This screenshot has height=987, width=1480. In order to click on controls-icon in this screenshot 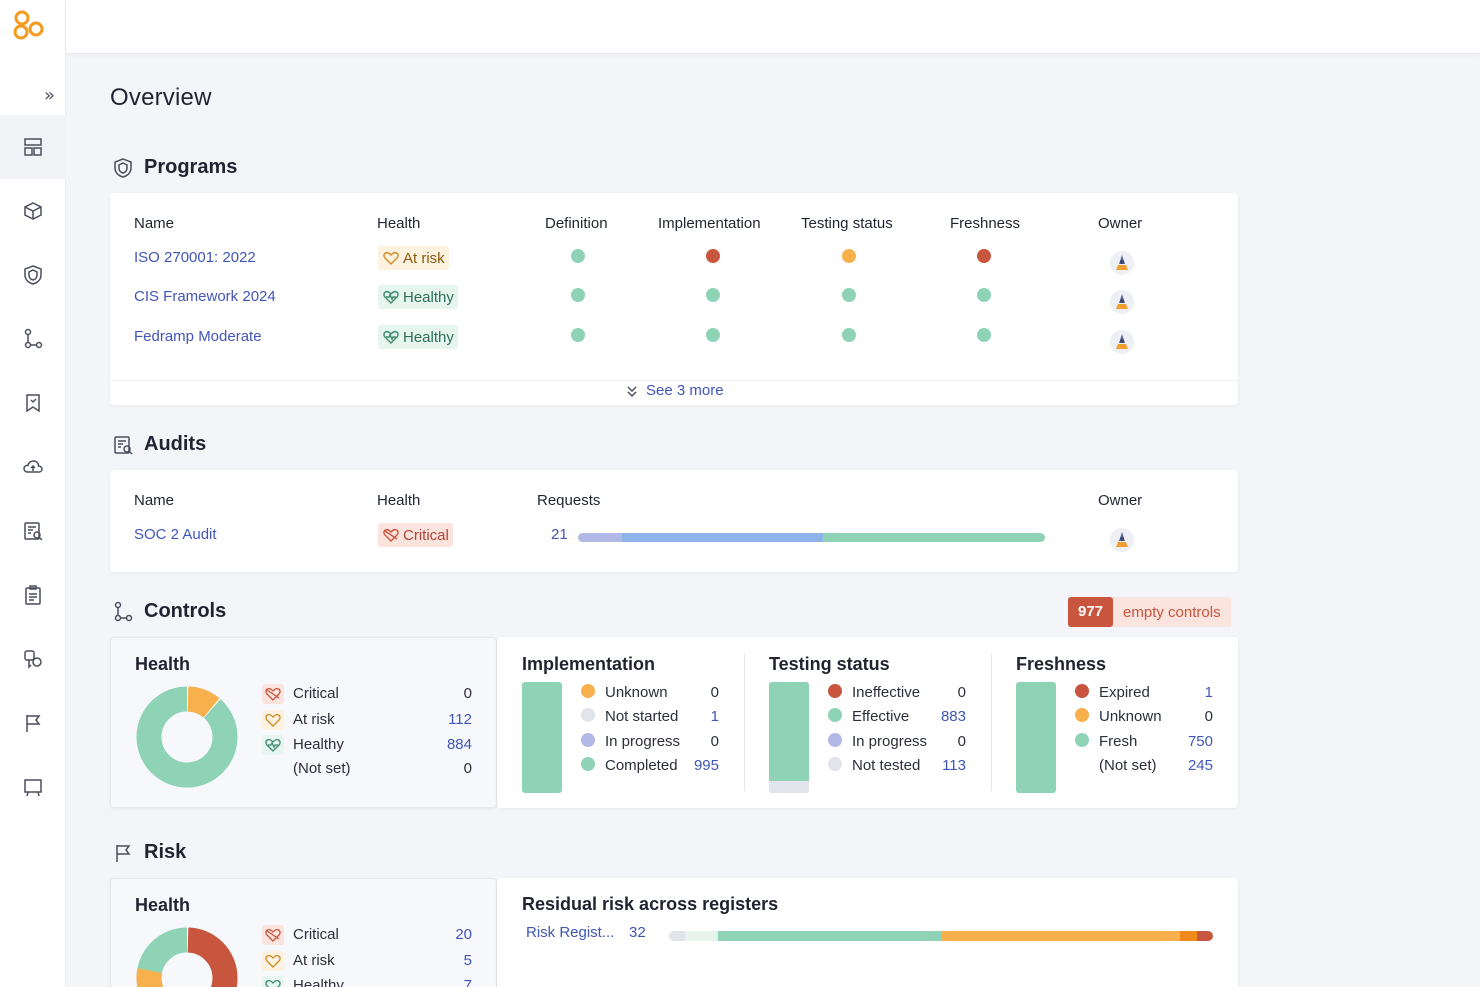, I will do `click(33, 338)`.